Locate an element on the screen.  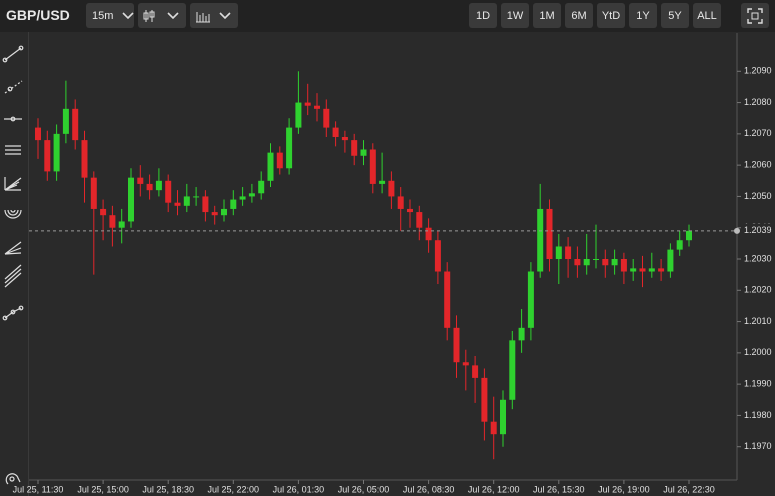
x-tick-label: Jul 25, 22:00 is located at coordinates (234, 489).